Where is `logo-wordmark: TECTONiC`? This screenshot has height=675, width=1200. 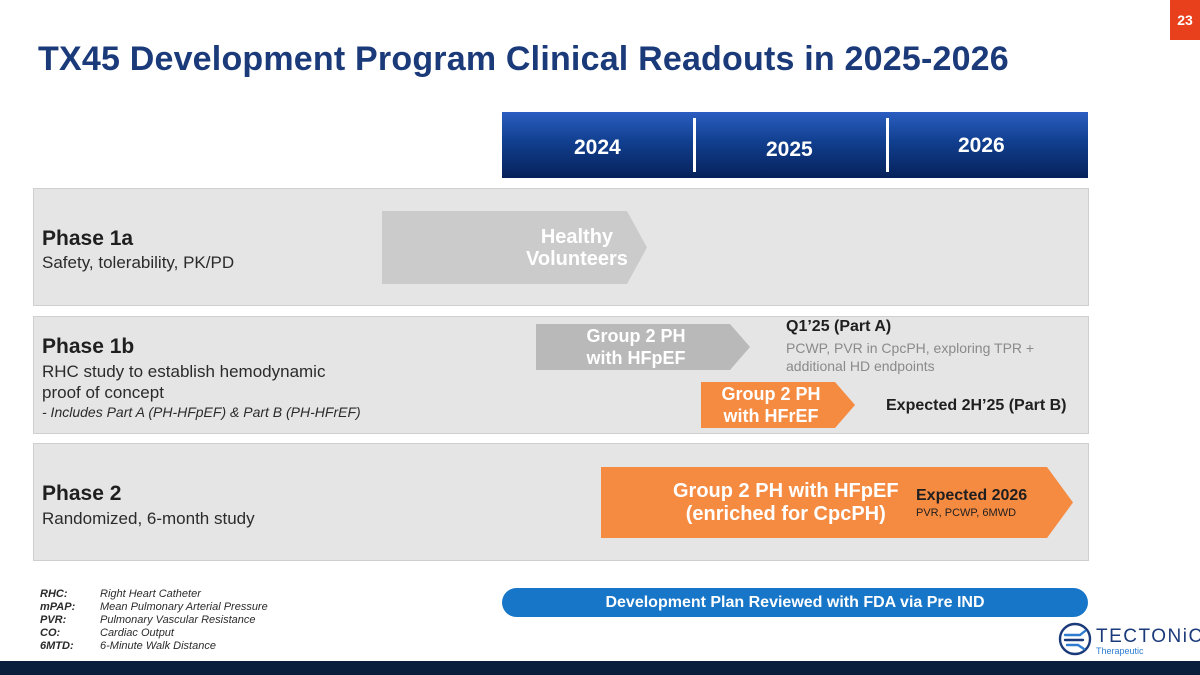 logo-wordmark: TECTONiC is located at coordinates (1148, 636).